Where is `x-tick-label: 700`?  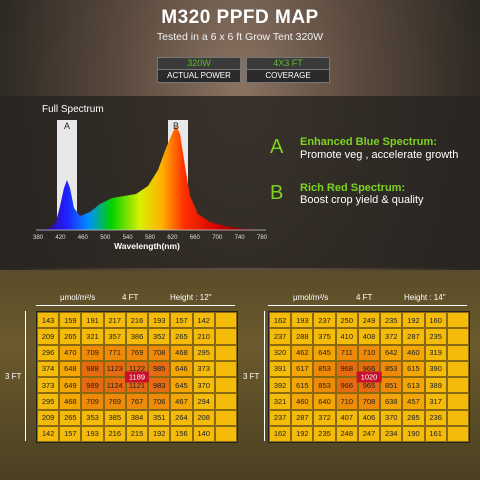
x-tick-label: 700 is located at coordinates (217, 238).